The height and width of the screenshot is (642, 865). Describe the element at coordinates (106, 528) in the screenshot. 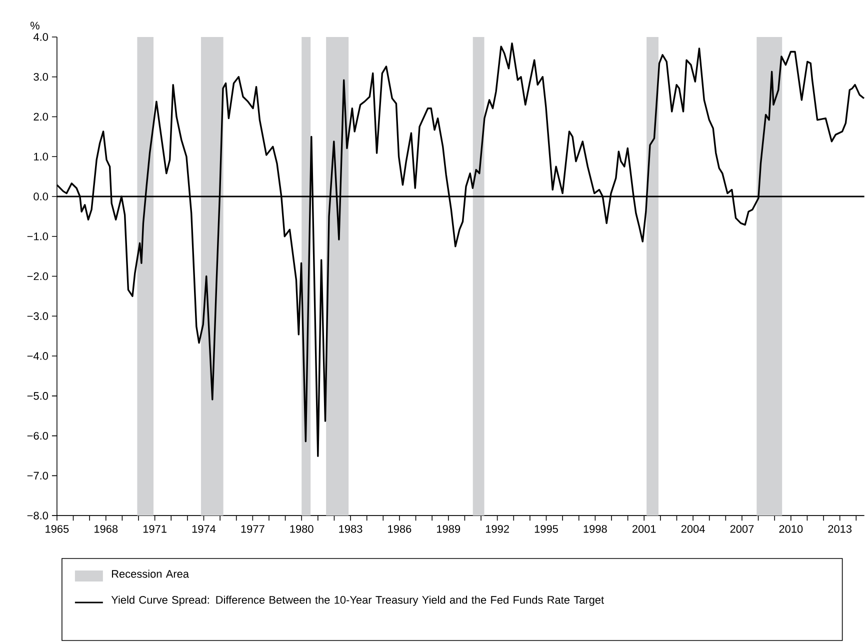

I see `x-tick-label: 1968` at that location.